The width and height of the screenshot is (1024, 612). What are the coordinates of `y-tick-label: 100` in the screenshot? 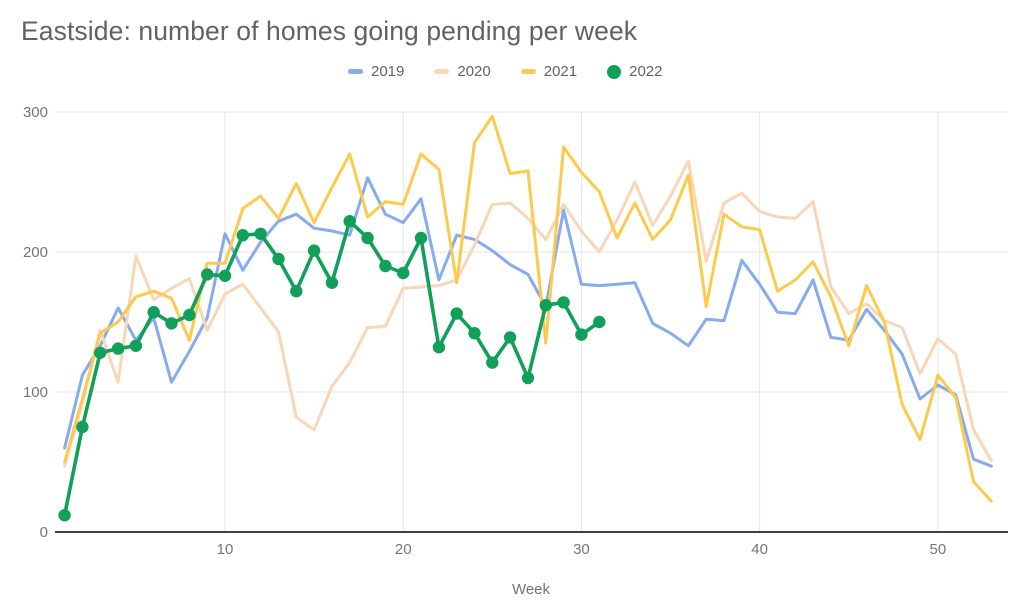 It's located at (35, 392).